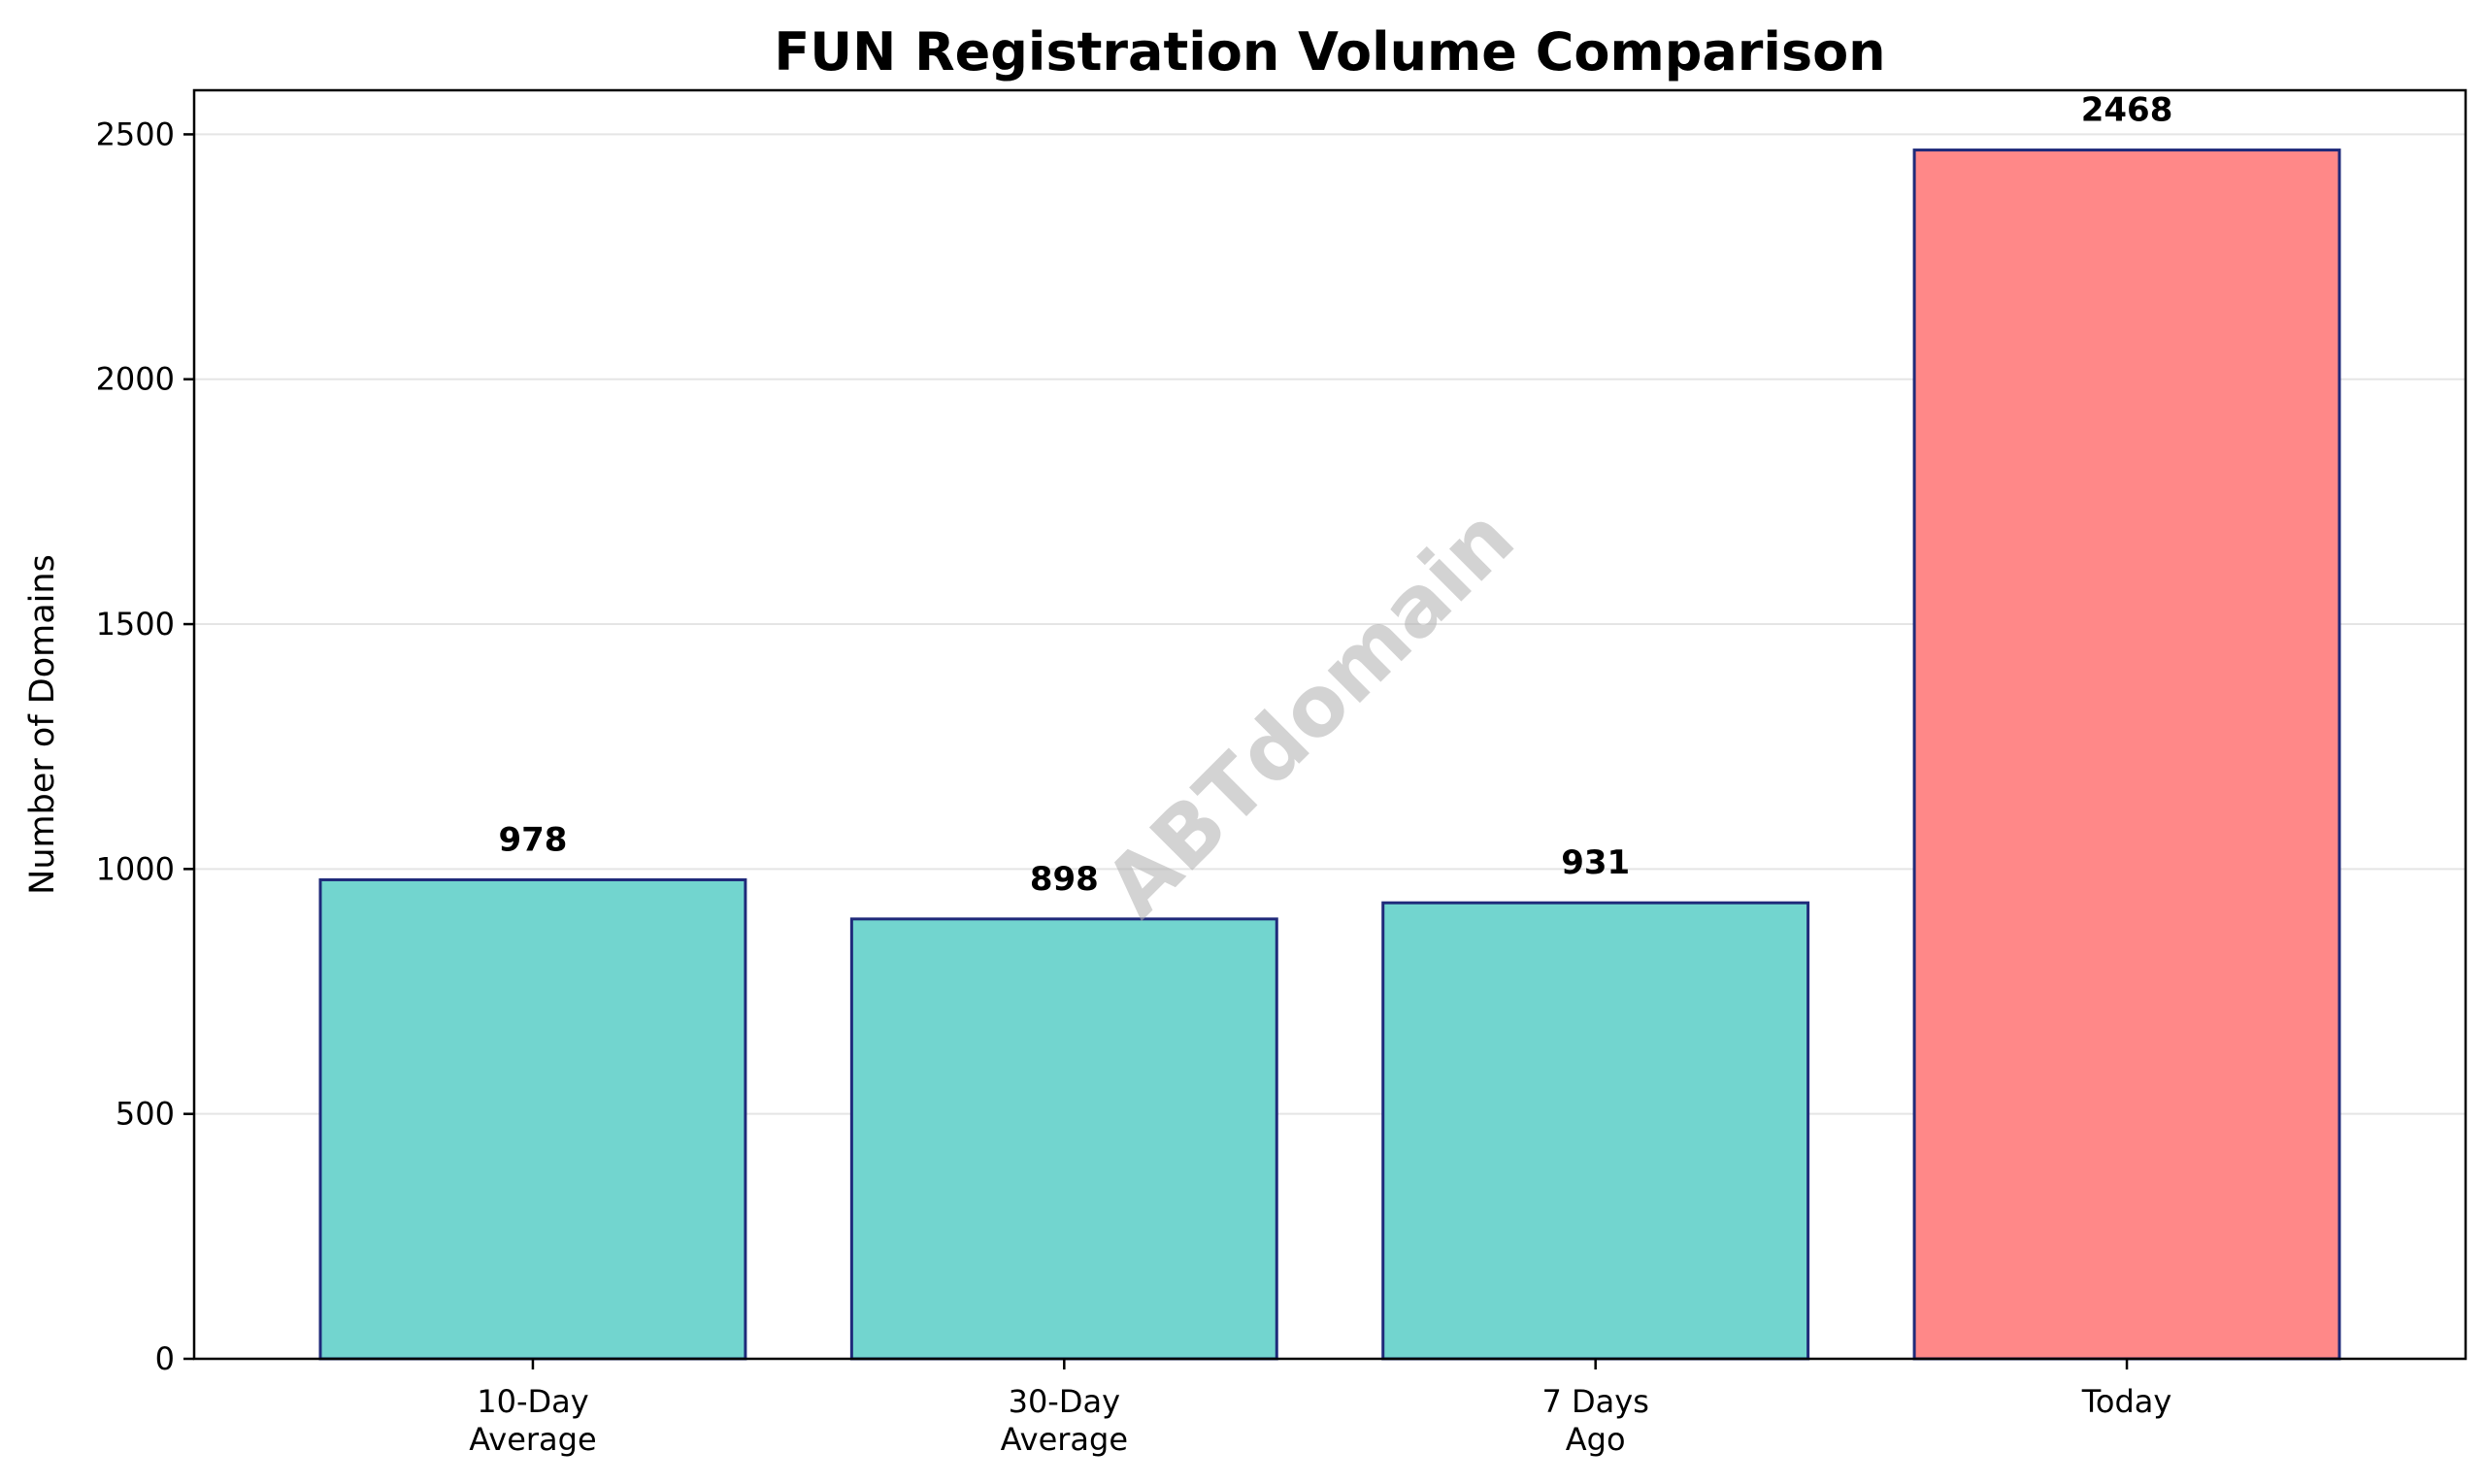 This screenshot has width=2485, height=1484. Describe the element at coordinates (145, 746) in the screenshot. I see `y-axis: 0 500 1000 1500 2000 2500` at that location.